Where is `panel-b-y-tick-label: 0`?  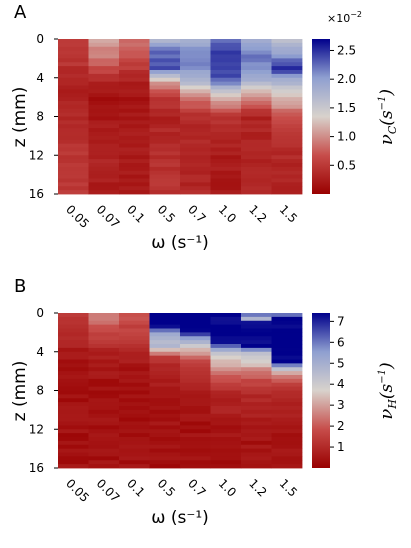
panel-b-y-tick-label: 0 is located at coordinates (40, 313).